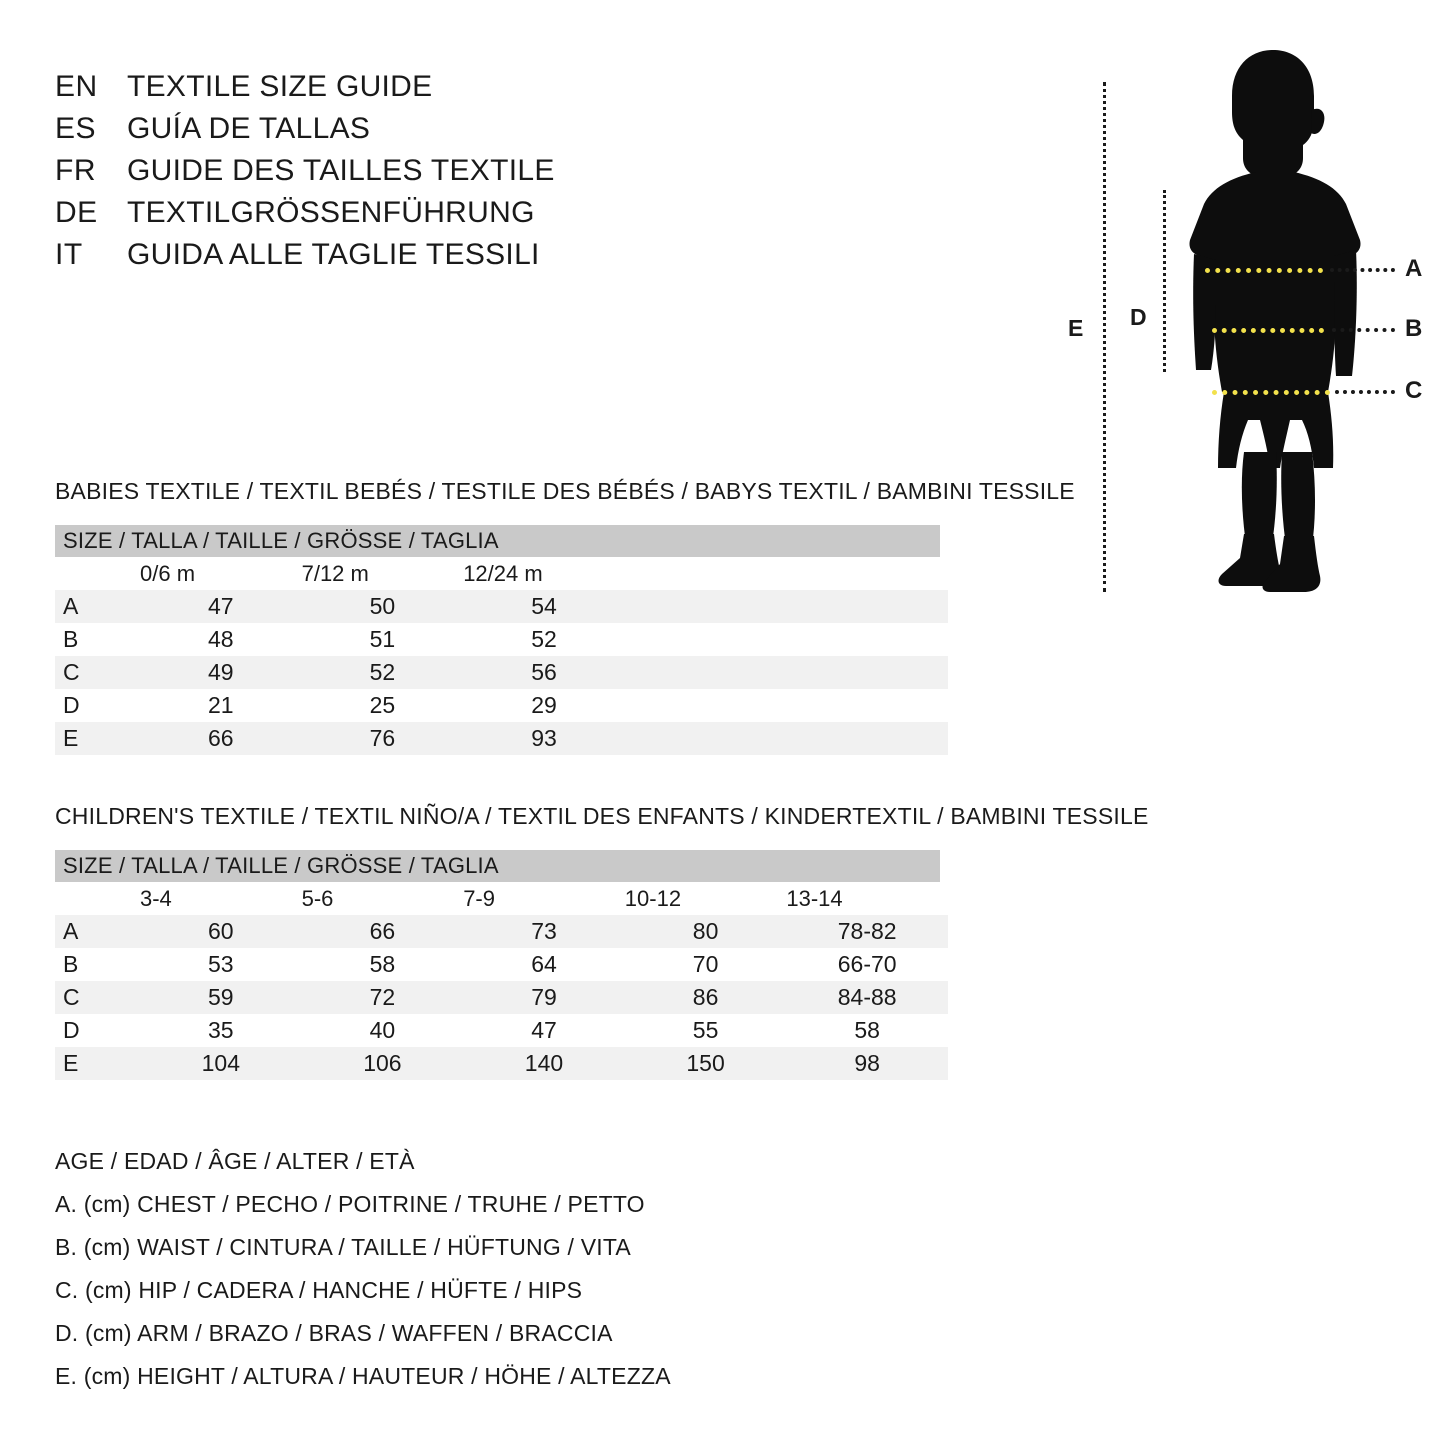  I want to click on children-cell-a-2: 73, so click(544, 931).